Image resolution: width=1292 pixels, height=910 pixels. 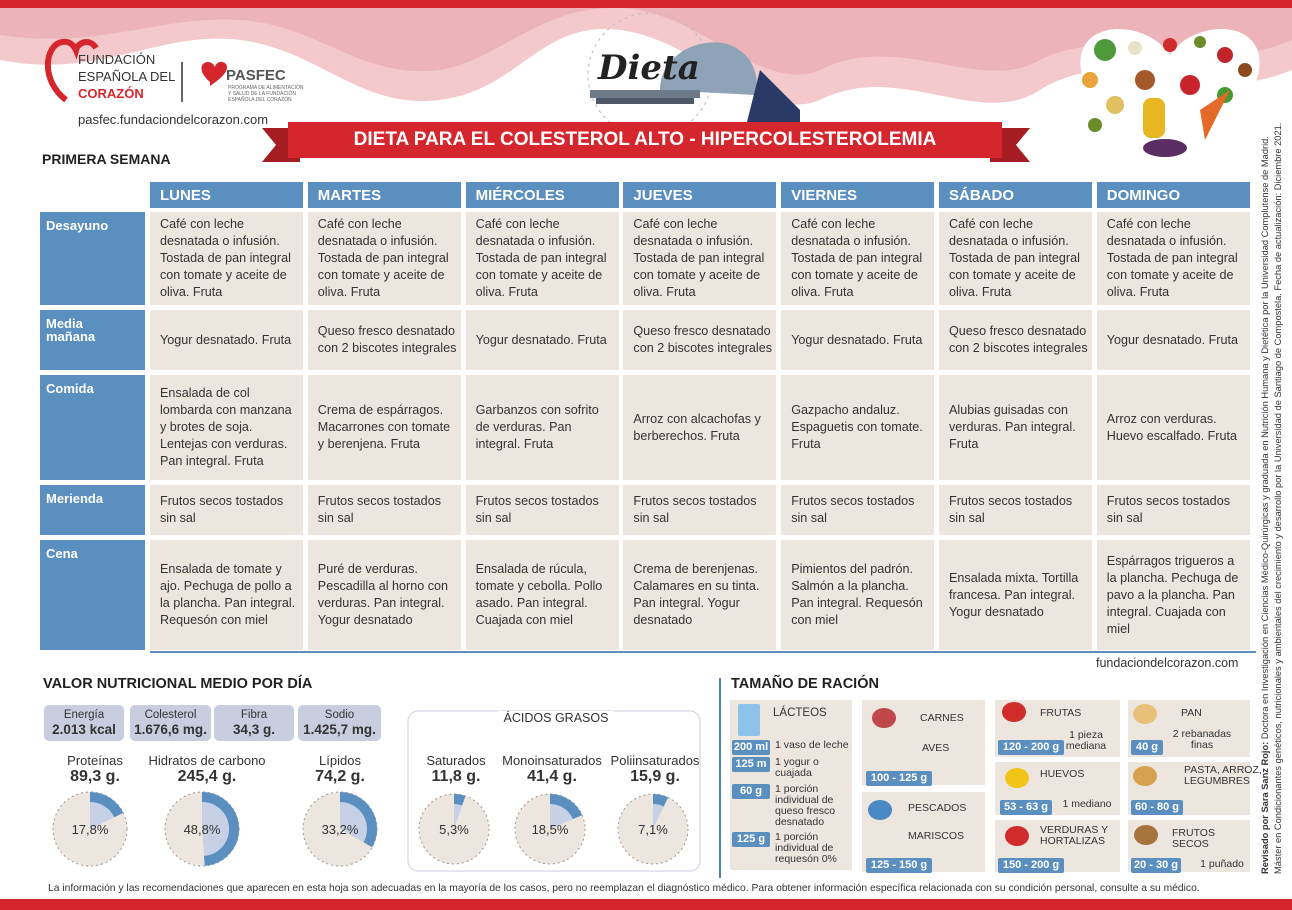 What do you see at coordinates (1222, 864) in the screenshot?
I see `portion-desc: 1 puñado` at bounding box center [1222, 864].